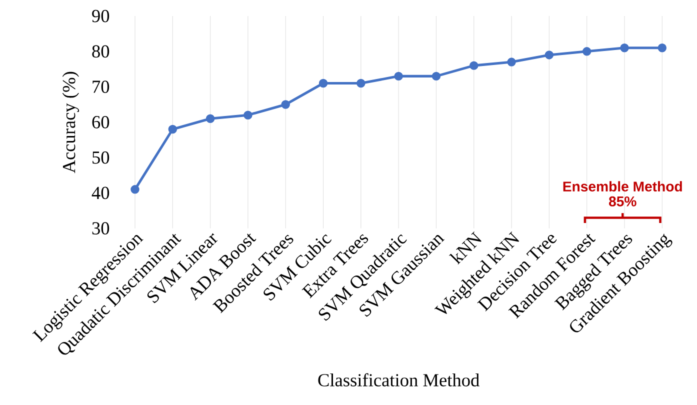  What do you see at coordinates (101, 51) in the screenshot?
I see `y-tick-label: 80` at bounding box center [101, 51].